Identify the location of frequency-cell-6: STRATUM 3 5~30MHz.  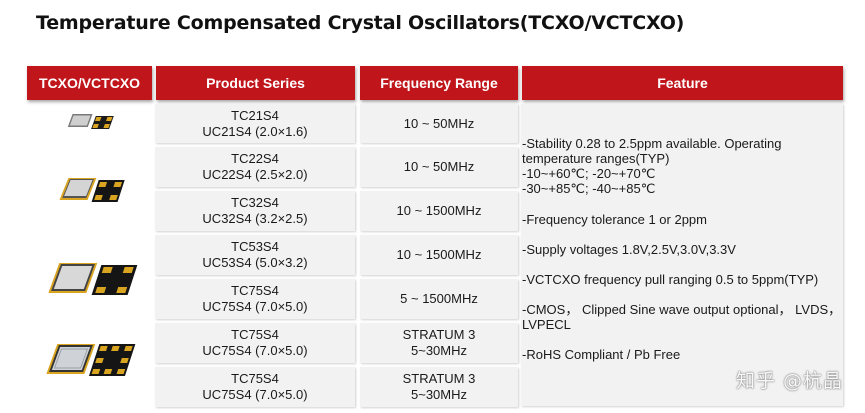
(439, 343).